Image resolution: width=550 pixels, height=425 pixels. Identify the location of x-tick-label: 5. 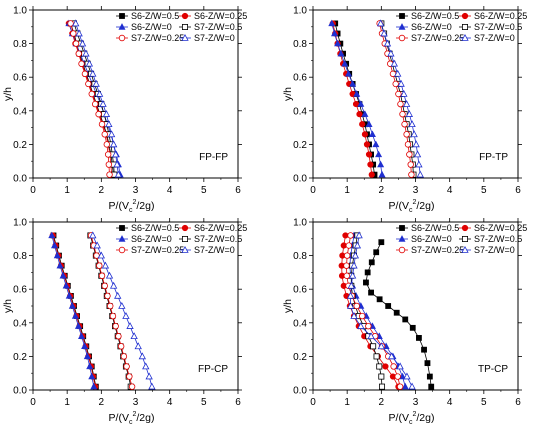
(484, 190).